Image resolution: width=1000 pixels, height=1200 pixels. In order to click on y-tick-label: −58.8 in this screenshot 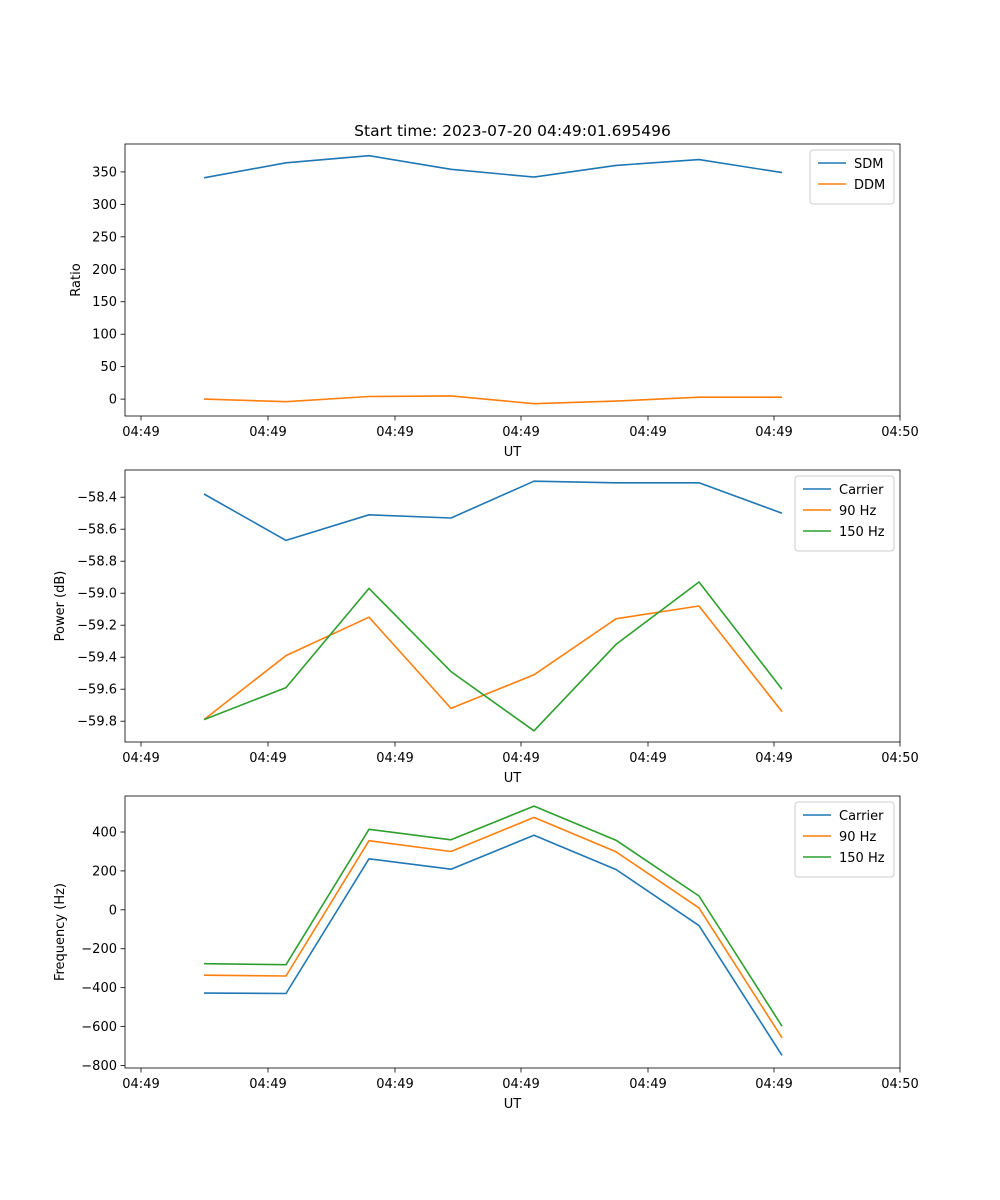, I will do `click(97, 562)`.